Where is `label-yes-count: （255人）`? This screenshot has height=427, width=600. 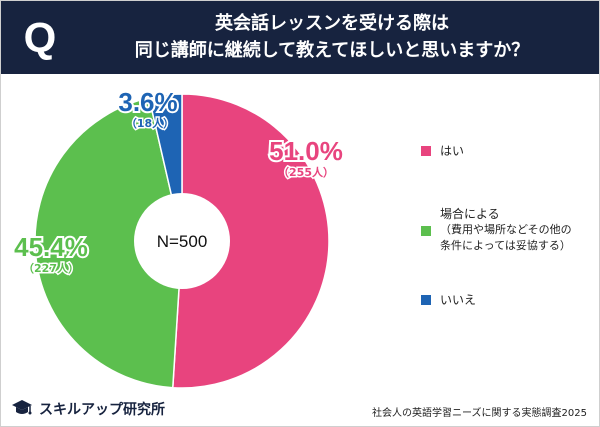 label-yes-count: （255人） is located at coordinates (306, 172).